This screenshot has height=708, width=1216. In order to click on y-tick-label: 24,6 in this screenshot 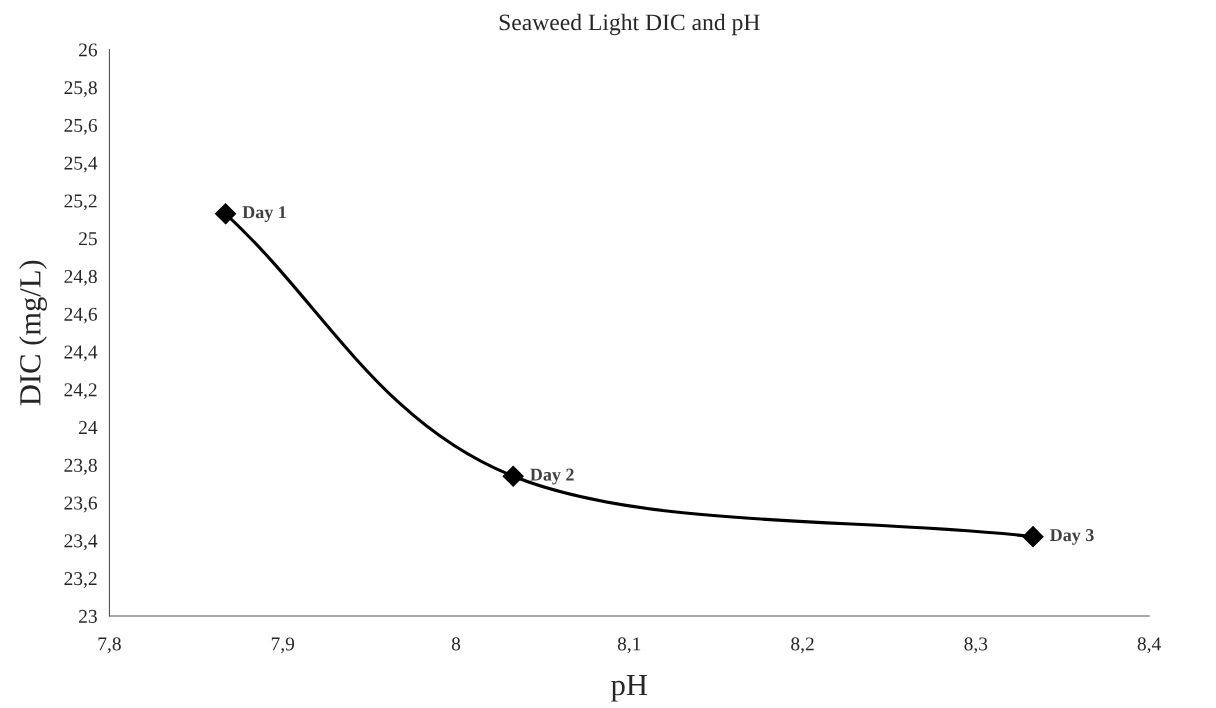, I will do `click(81, 315)`.